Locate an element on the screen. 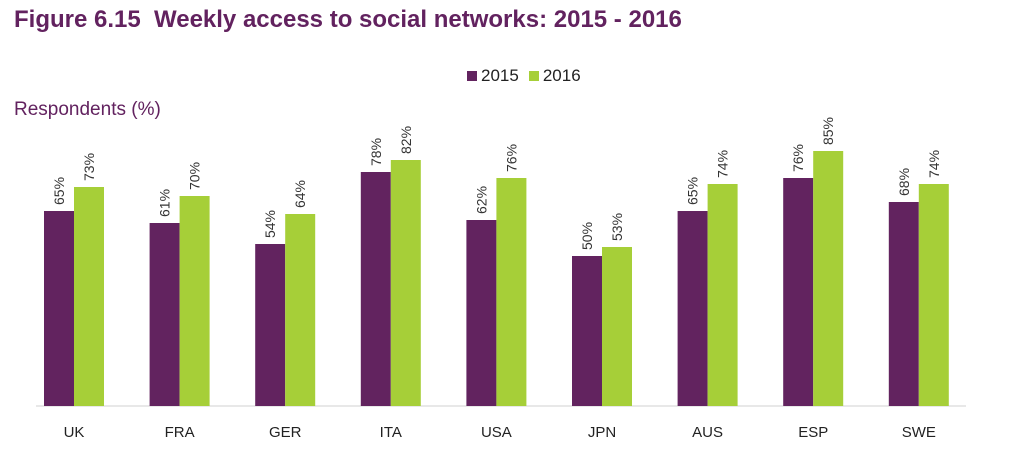 This screenshot has height=458, width=1016. data-label-2016-aus: 74% is located at coordinates (723, 164).